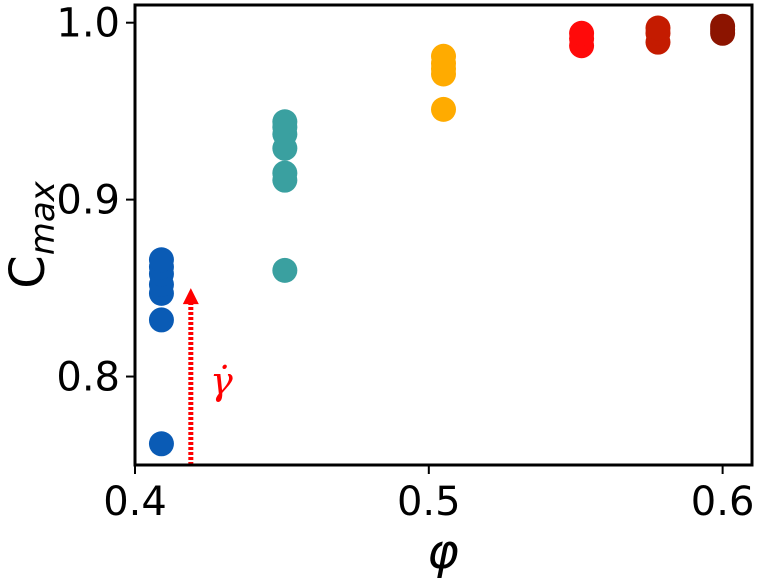  I want to click on x-tick-label-0: 0.4, so click(135, 502).